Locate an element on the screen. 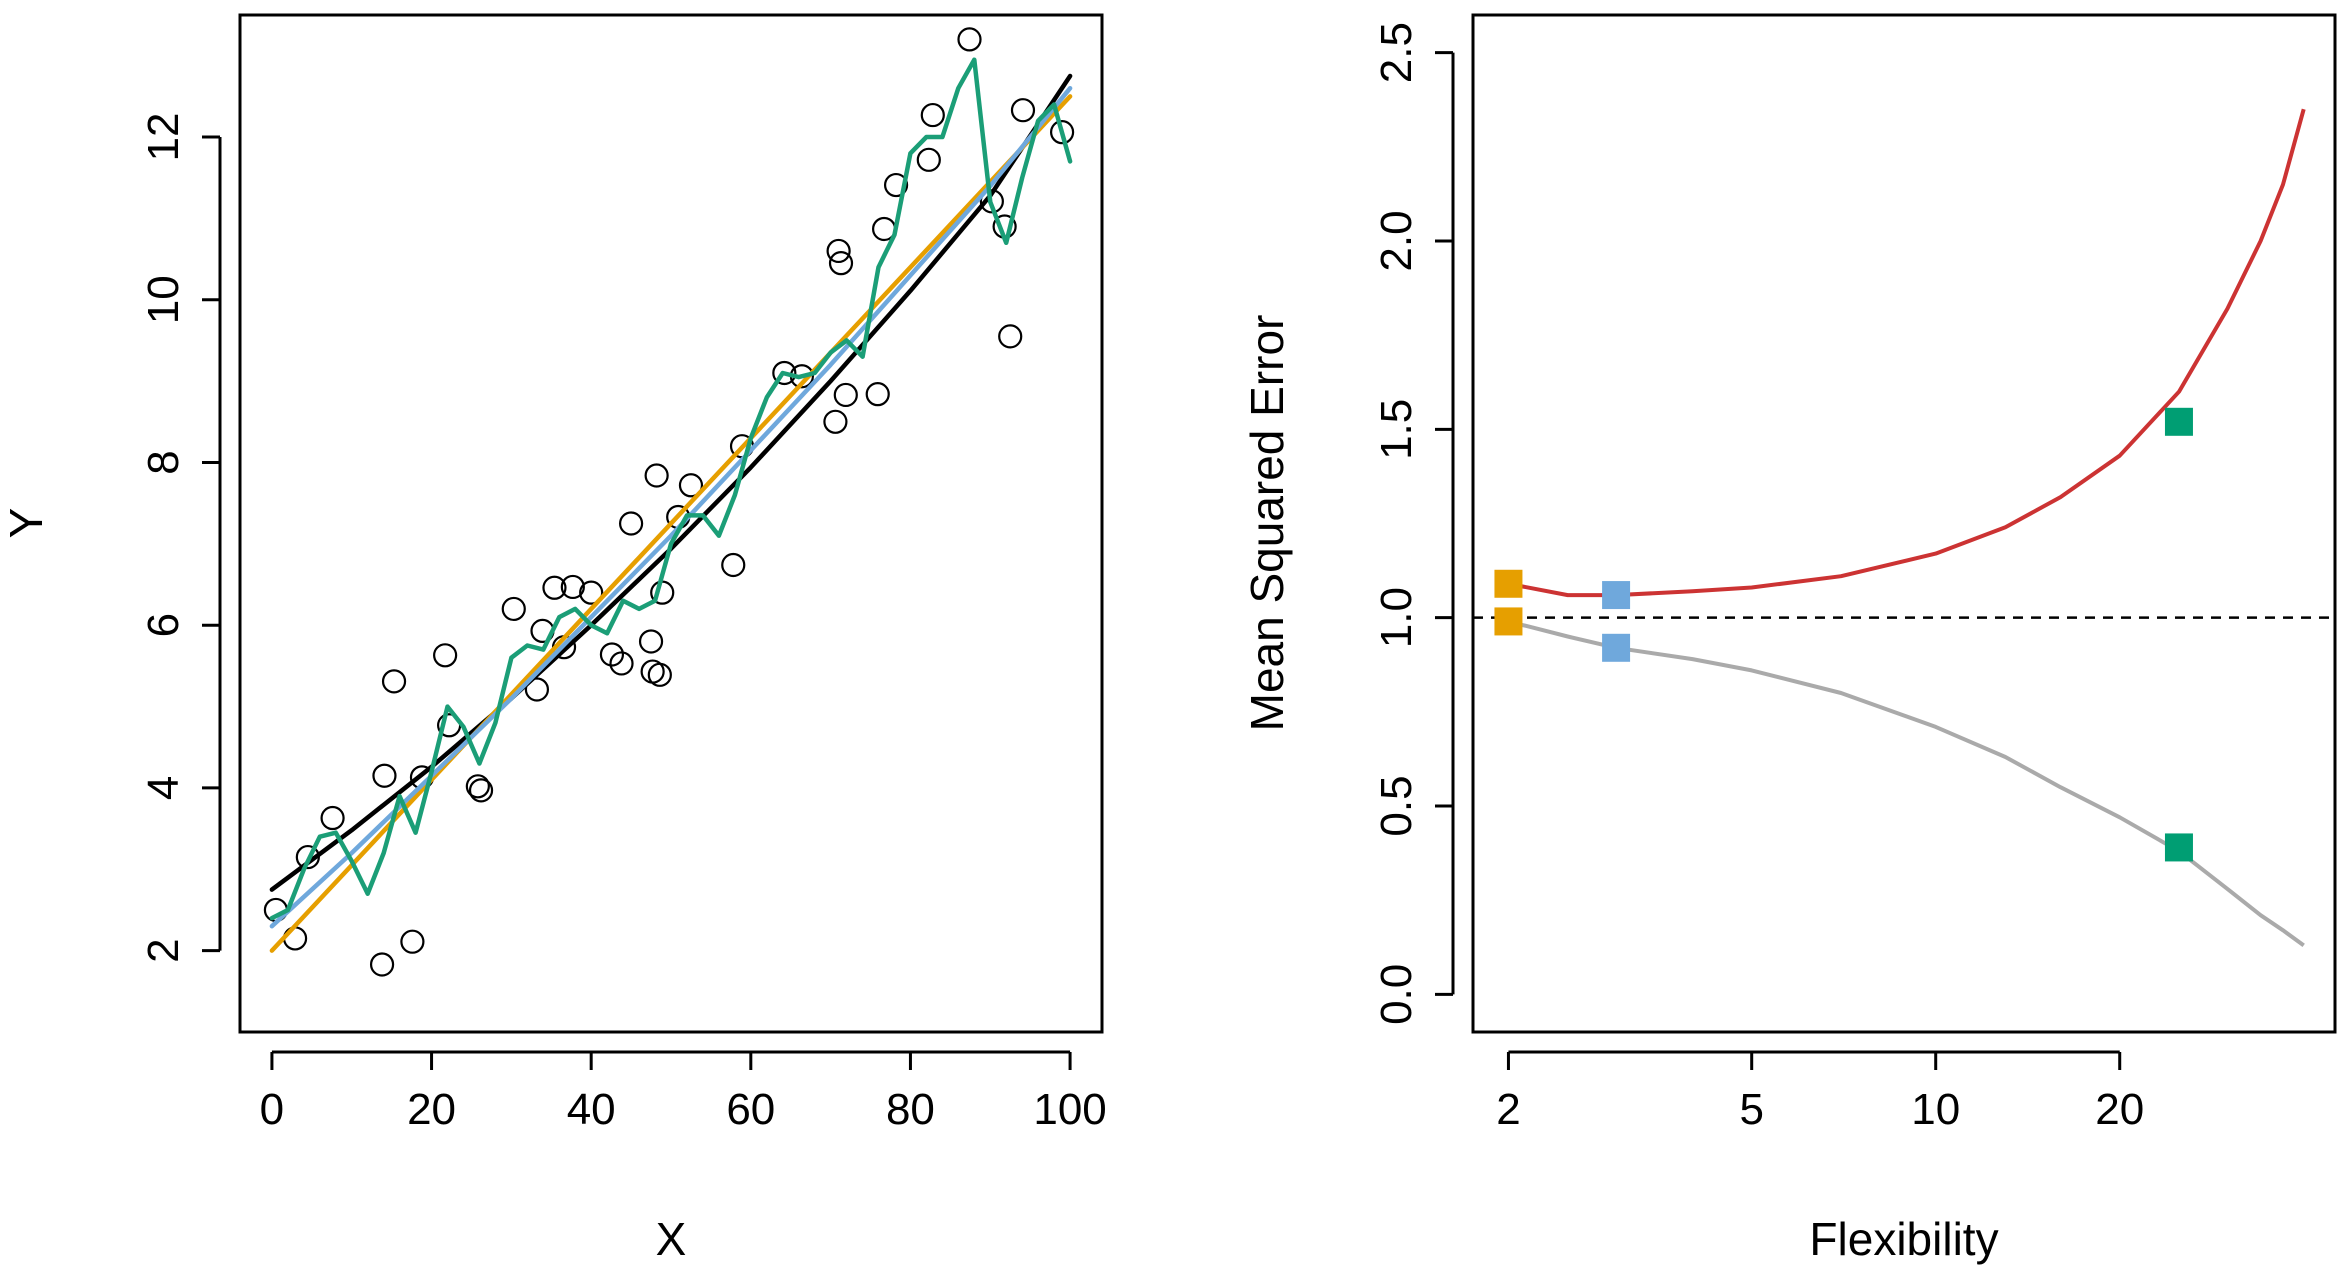 The width and height of the screenshot is (2348, 1268). x-tick-label: 100 is located at coordinates (1069, 1109).